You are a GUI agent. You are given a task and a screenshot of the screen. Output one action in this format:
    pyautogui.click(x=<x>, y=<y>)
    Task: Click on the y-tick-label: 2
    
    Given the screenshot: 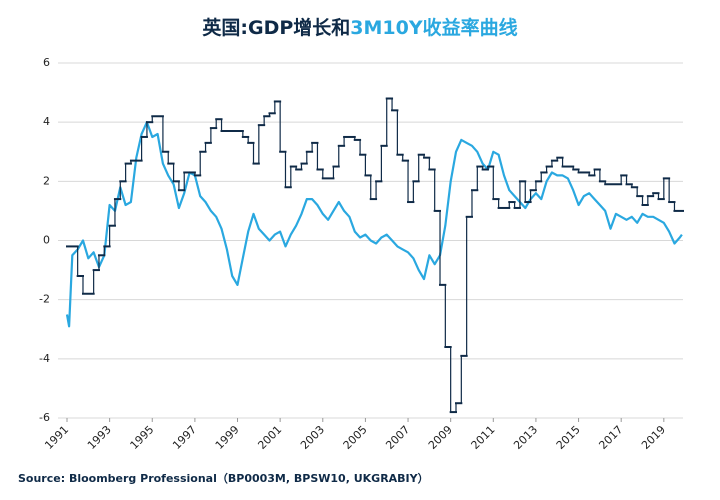 What is the action you would take?
    pyautogui.click(x=46, y=180)
    